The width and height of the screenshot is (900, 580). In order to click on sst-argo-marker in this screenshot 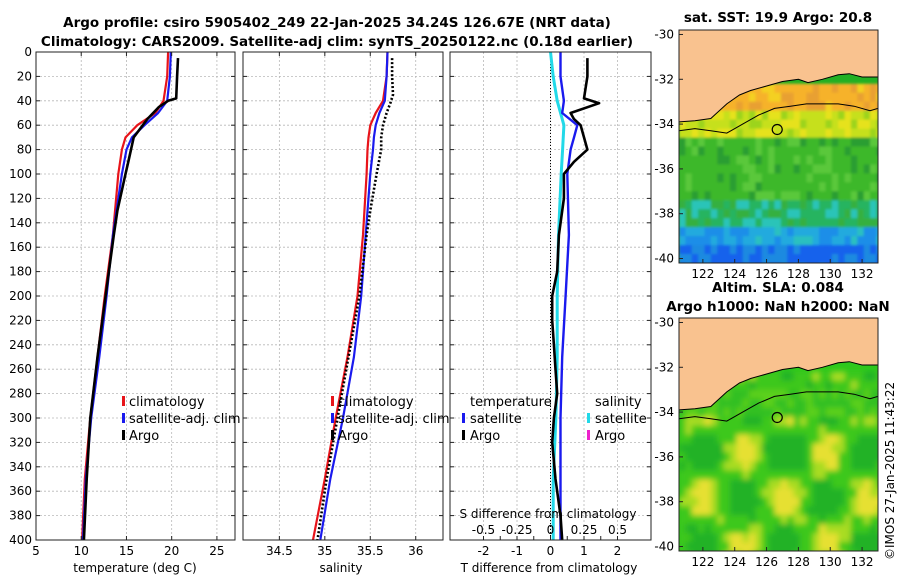, I will do `click(777, 129)`.